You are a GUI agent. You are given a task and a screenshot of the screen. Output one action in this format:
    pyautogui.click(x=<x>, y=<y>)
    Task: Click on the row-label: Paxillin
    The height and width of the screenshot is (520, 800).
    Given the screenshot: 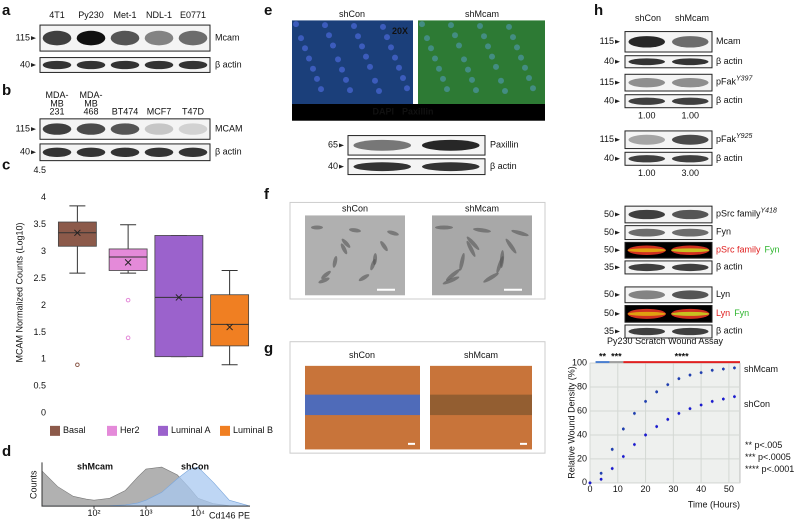 What is the action you would take?
    pyautogui.click(x=504, y=145)
    